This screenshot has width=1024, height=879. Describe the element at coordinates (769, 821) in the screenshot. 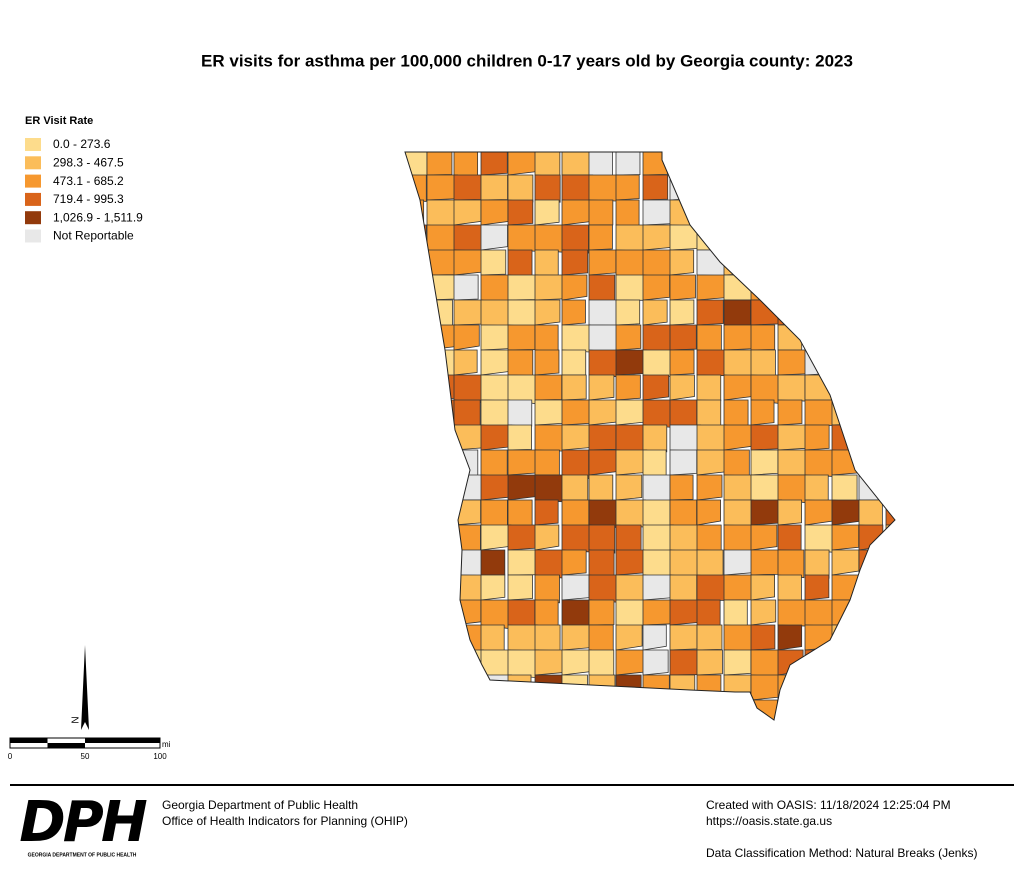

I see `footer-url: https://oasis.state.ga.us` at that location.